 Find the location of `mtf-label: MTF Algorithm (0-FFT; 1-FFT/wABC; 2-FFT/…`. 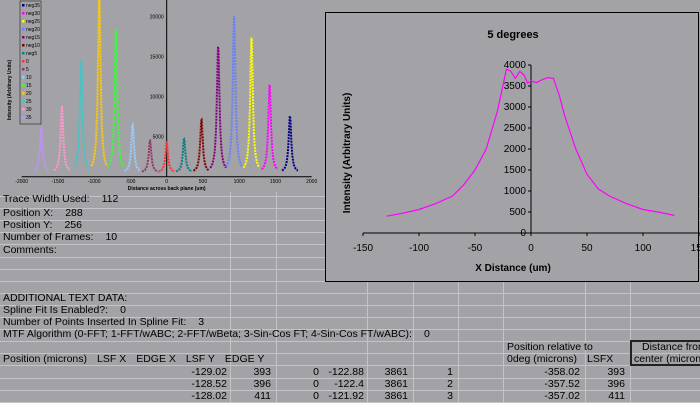

mtf-label: MTF Algorithm (0-FFT; 1-FFT/wABC; 2-FFT/… is located at coordinates (207, 334).